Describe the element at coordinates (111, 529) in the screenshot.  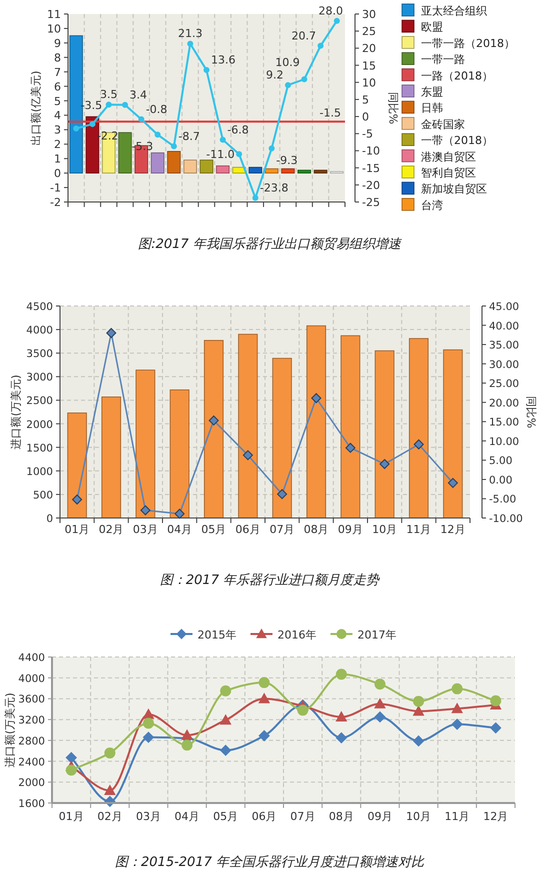
I see `x-tick-label: 02月` at that location.